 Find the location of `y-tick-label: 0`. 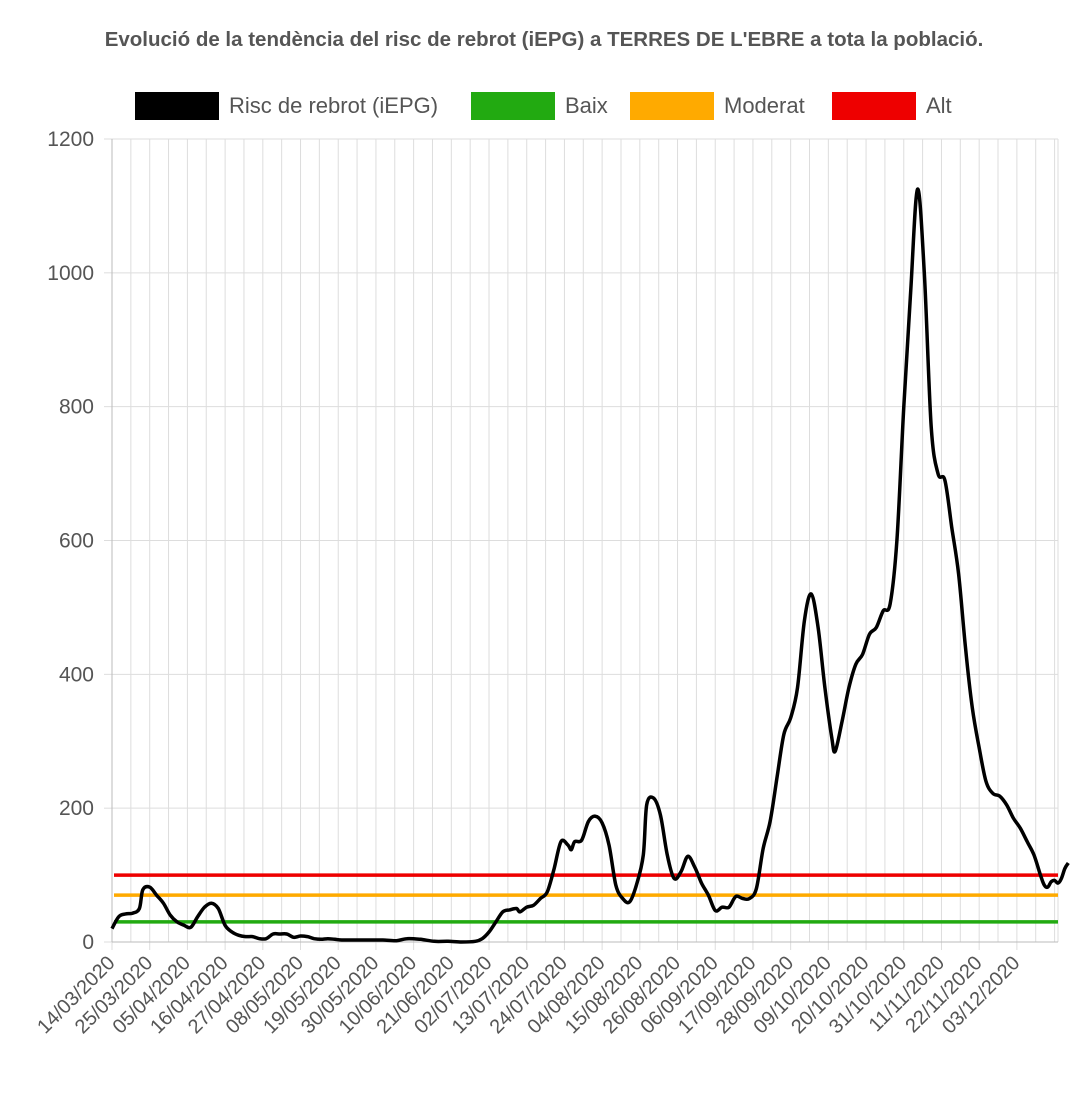

y-tick-label: 0 is located at coordinates (88, 942).